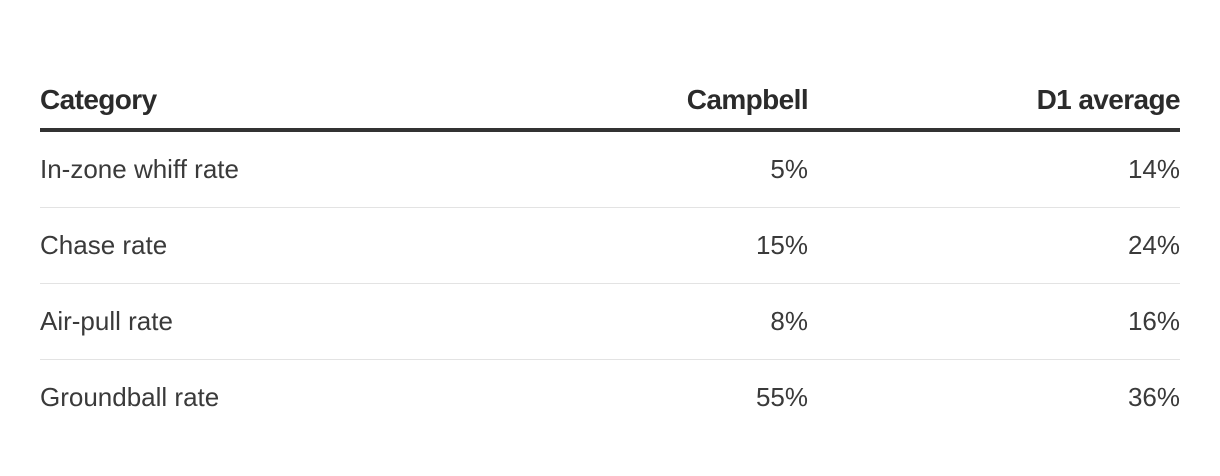 Image resolution: width=1220 pixels, height=476 pixels. I want to click on row-campbell-cell: 15%, so click(612, 245).